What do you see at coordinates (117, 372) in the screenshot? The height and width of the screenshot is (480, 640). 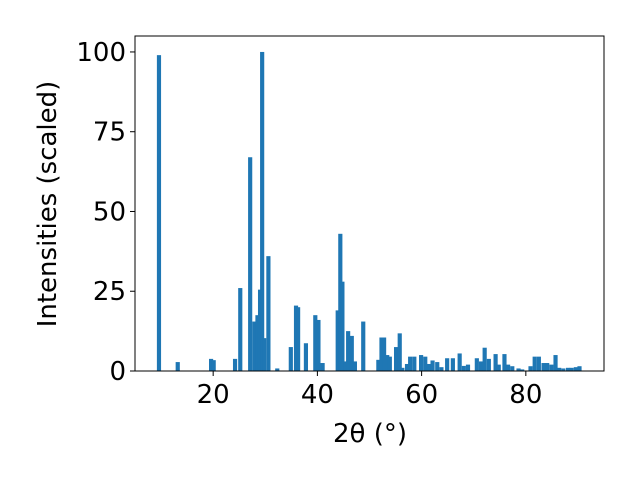 I see `y-tick-label: 0` at bounding box center [117, 372].